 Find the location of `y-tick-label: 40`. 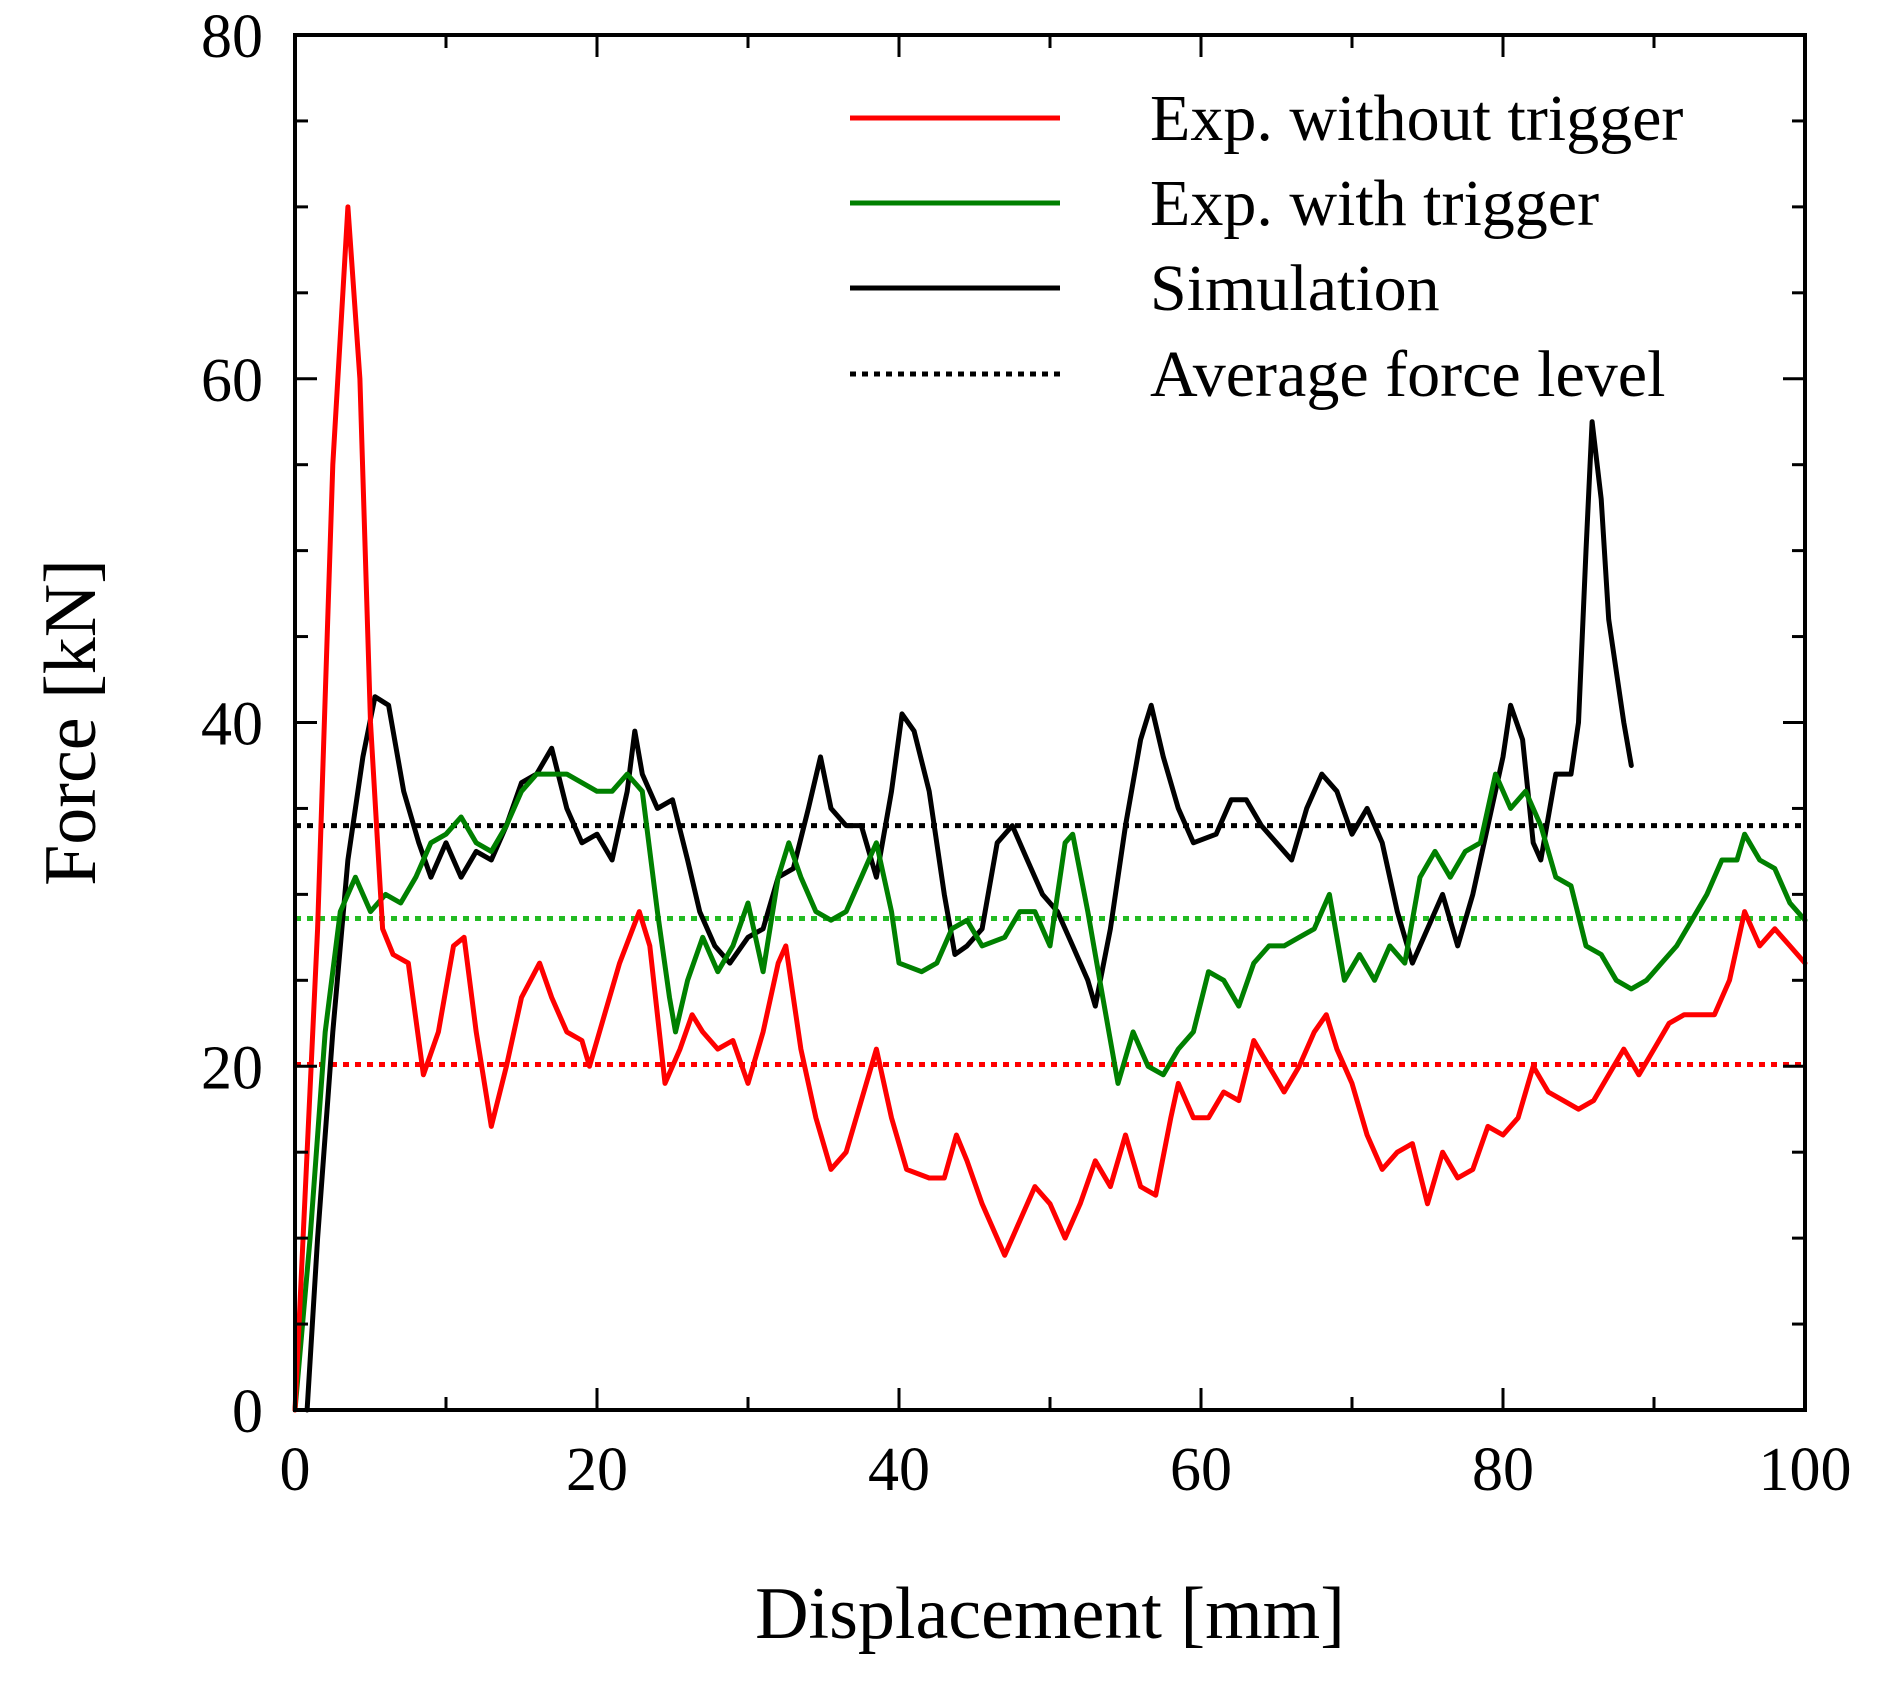

y-tick-label: 40 is located at coordinates (232, 725).